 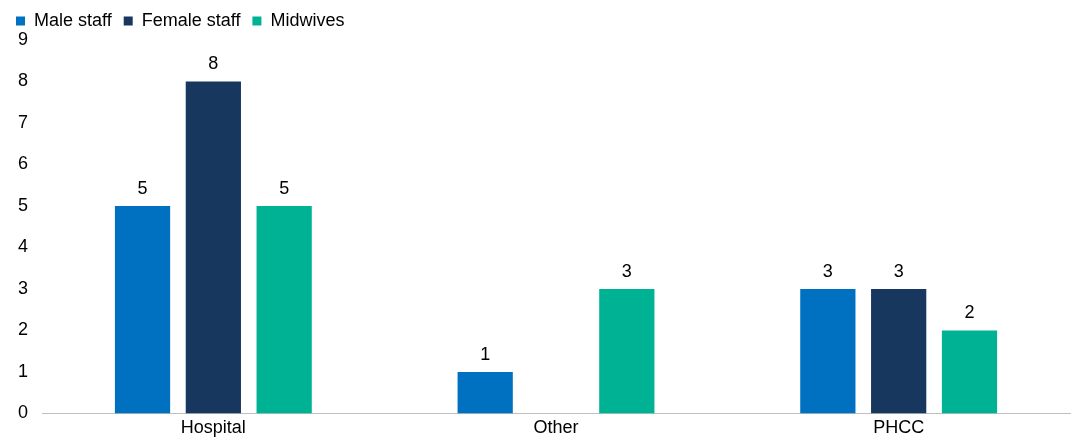 I want to click on y-tick-label: 6, so click(x=23, y=163).